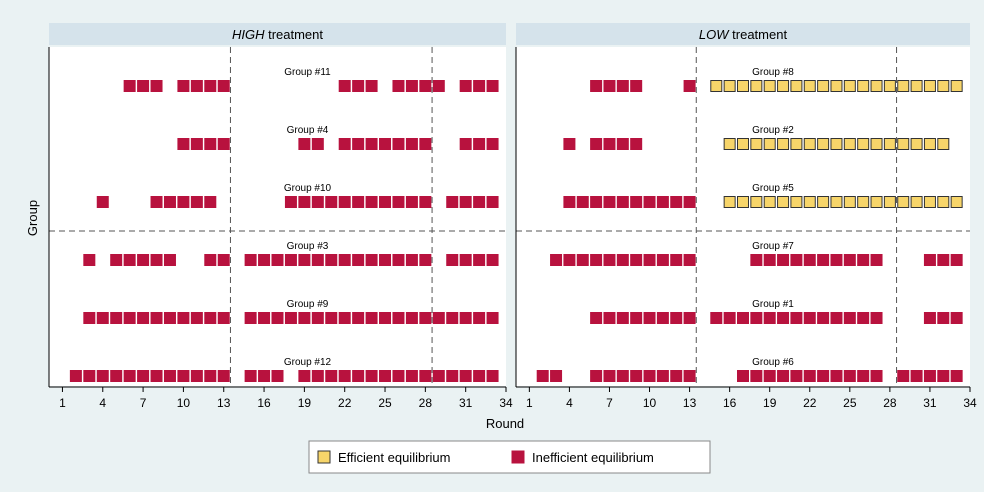 The width and height of the screenshot is (984, 497). What do you see at coordinates (930, 403) in the screenshot?
I see `x-tick-label: 31` at bounding box center [930, 403].